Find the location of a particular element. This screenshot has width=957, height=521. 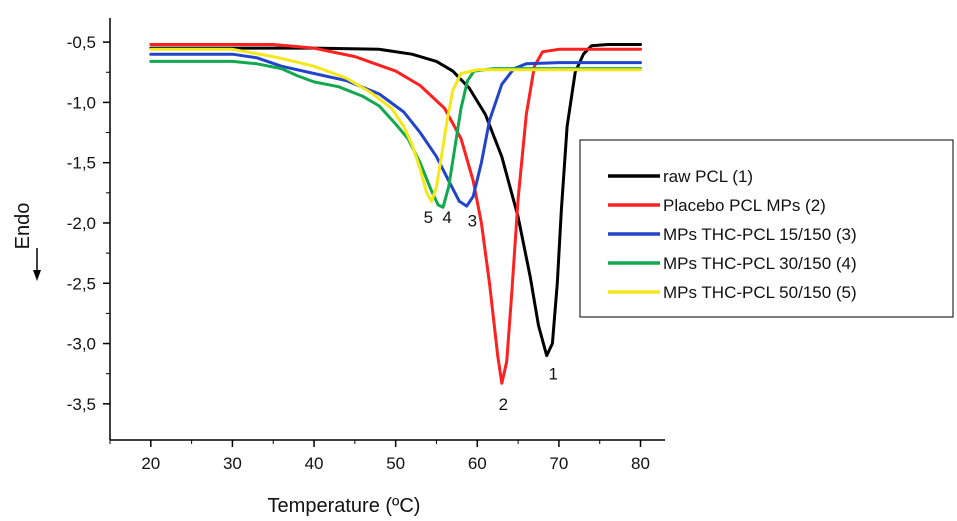

y-tick-label: -0,5 is located at coordinates (81, 42).